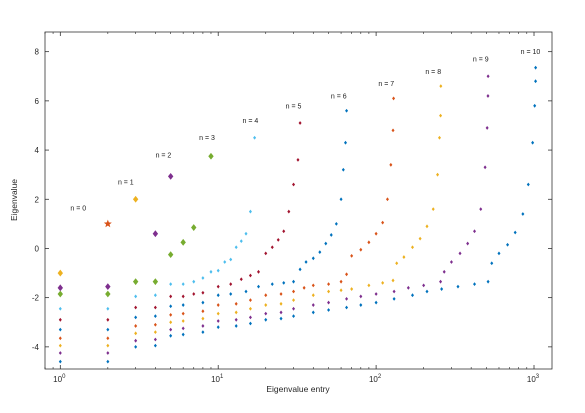  Describe the element at coordinates (59, 379) in the screenshot. I see `x-tick-label: 10⁰` at that location.